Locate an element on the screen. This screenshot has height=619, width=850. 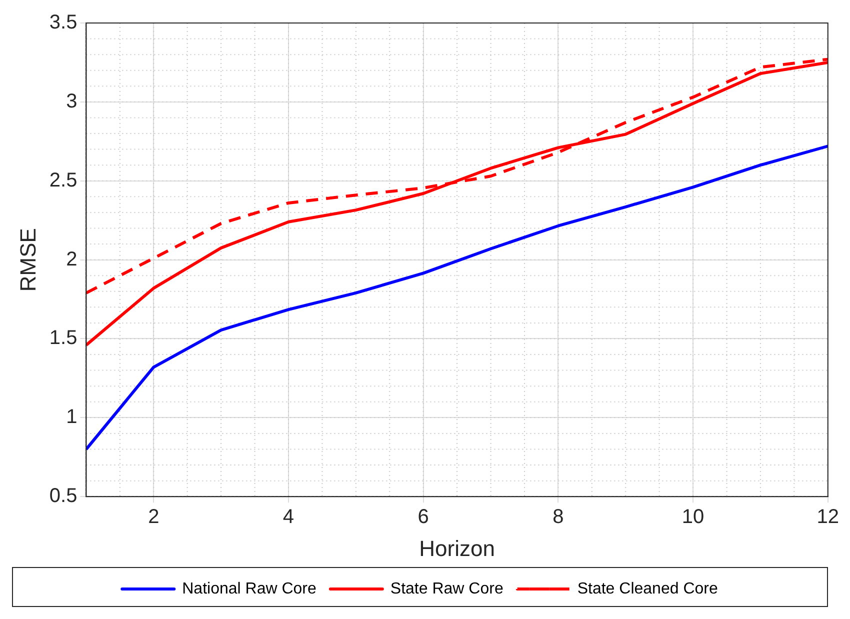
y-axis-title: RMSE is located at coordinates (27, 260).